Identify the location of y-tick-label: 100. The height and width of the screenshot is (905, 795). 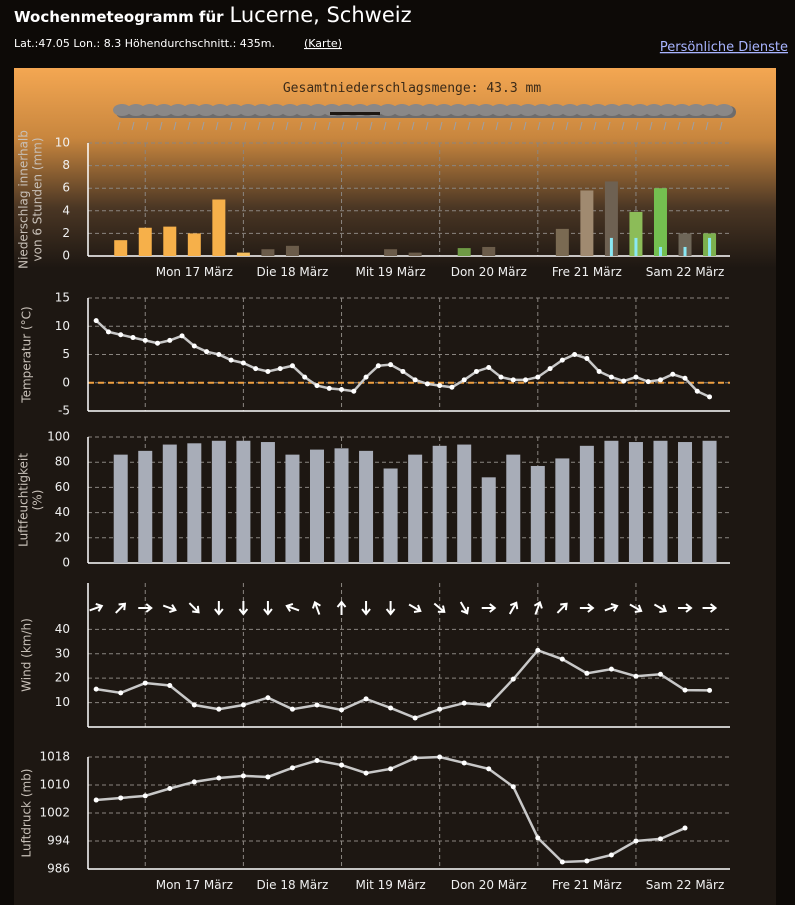
(58, 437).